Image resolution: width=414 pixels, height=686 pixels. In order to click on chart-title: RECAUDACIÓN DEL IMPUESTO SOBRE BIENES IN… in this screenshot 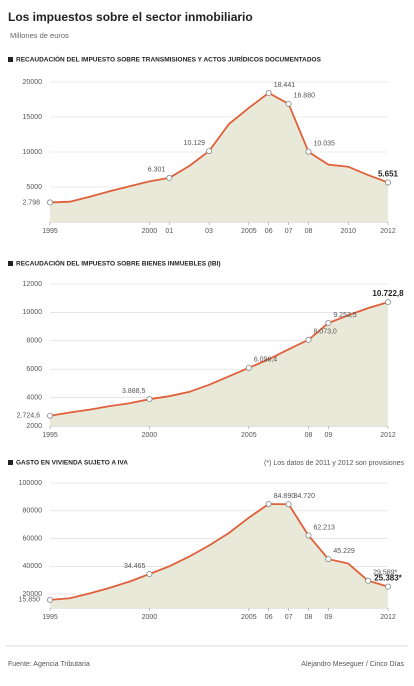, I will do `click(118, 263)`.